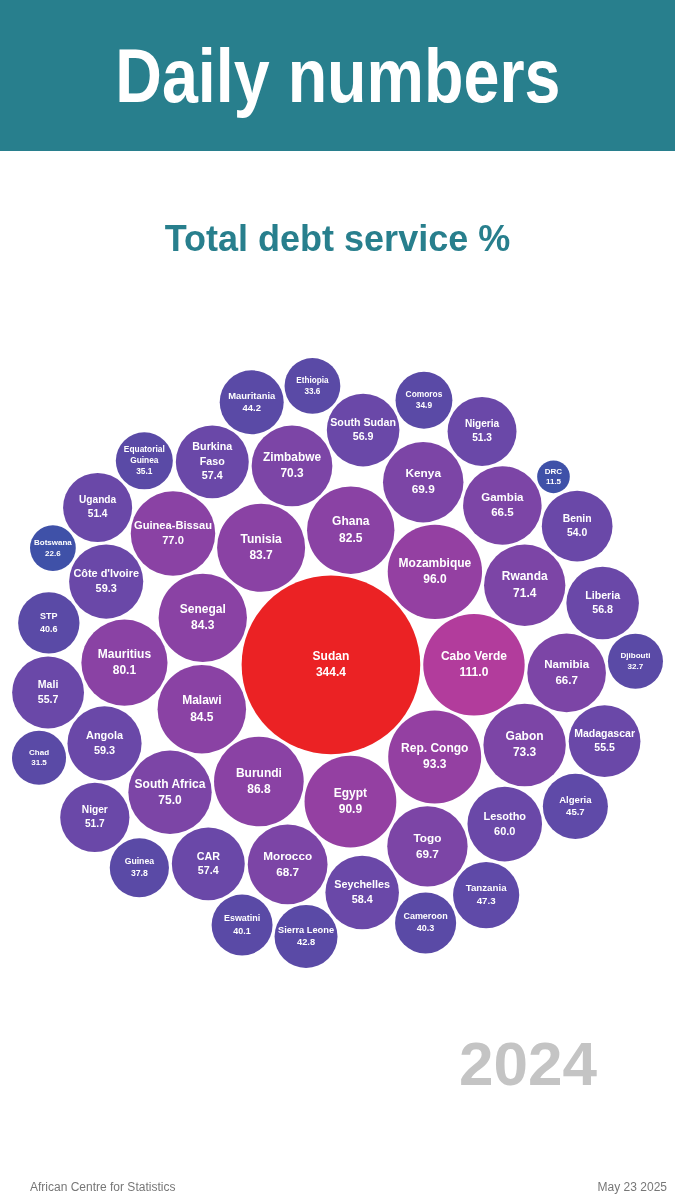 The image size is (675, 1200). I want to click on category-label: Kenya, so click(423, 473).